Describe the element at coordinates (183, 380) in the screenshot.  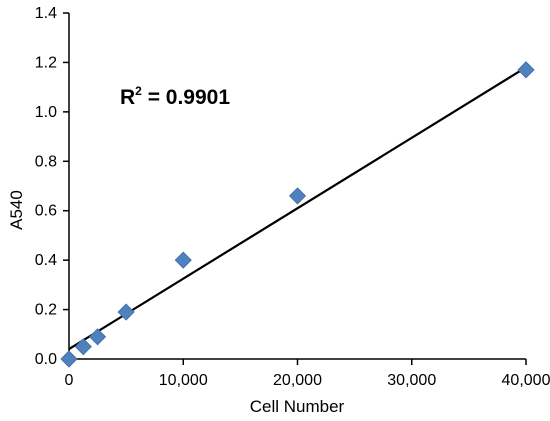
I see `x-tick-label: 10,000` at that location.